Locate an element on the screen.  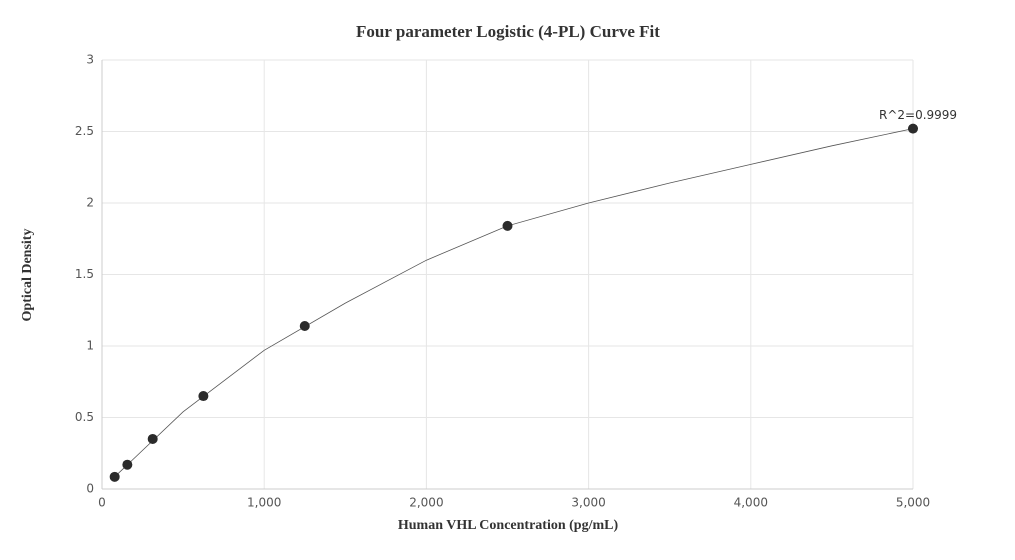
x-tick-label: 0 is located at coordinates (102, 503).